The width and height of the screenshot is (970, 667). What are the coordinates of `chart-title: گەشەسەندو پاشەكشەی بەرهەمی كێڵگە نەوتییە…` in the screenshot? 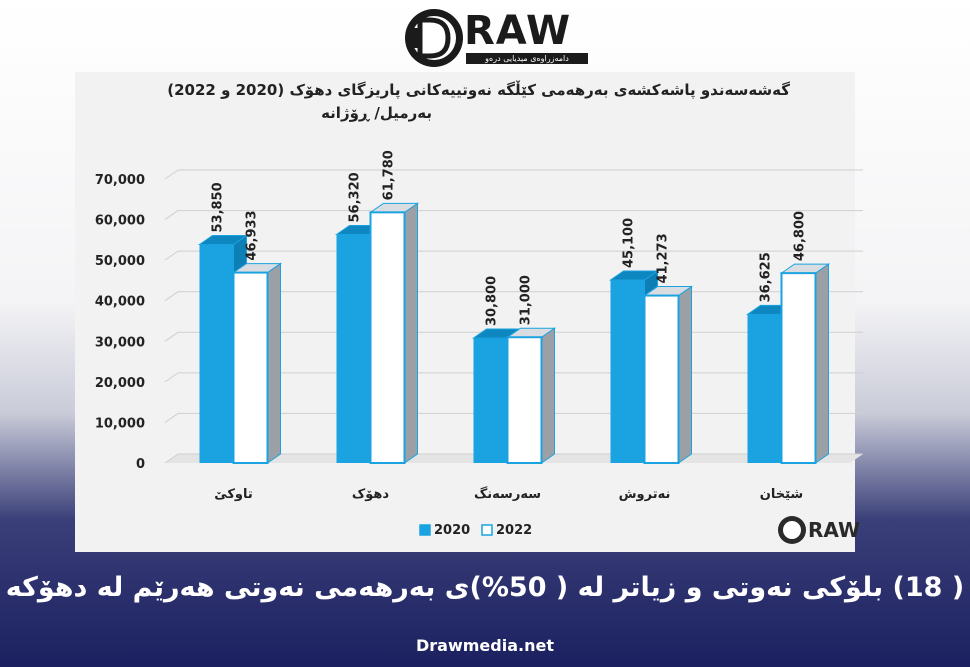 It's located at (478, 90).